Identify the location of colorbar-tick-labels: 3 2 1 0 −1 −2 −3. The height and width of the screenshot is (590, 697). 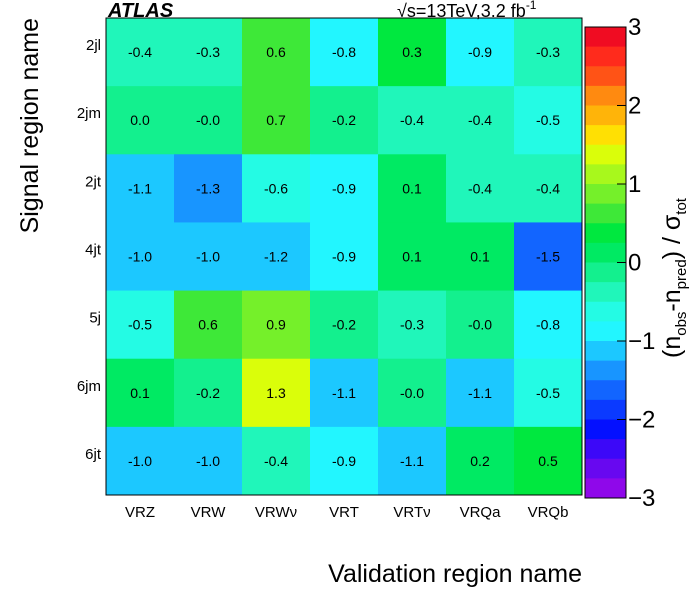
(636, 263).